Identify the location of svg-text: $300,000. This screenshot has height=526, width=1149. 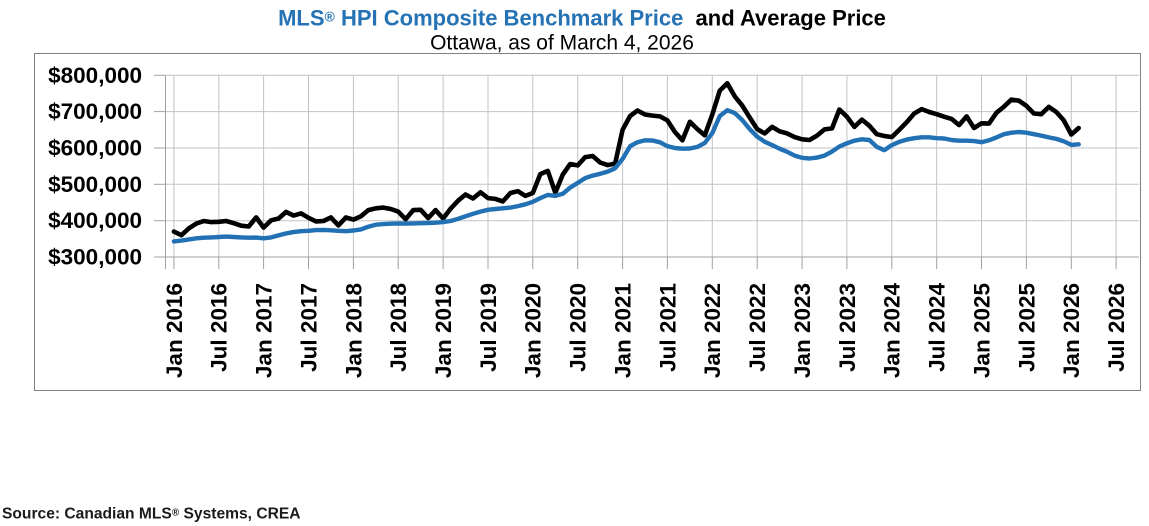
(95, 257).